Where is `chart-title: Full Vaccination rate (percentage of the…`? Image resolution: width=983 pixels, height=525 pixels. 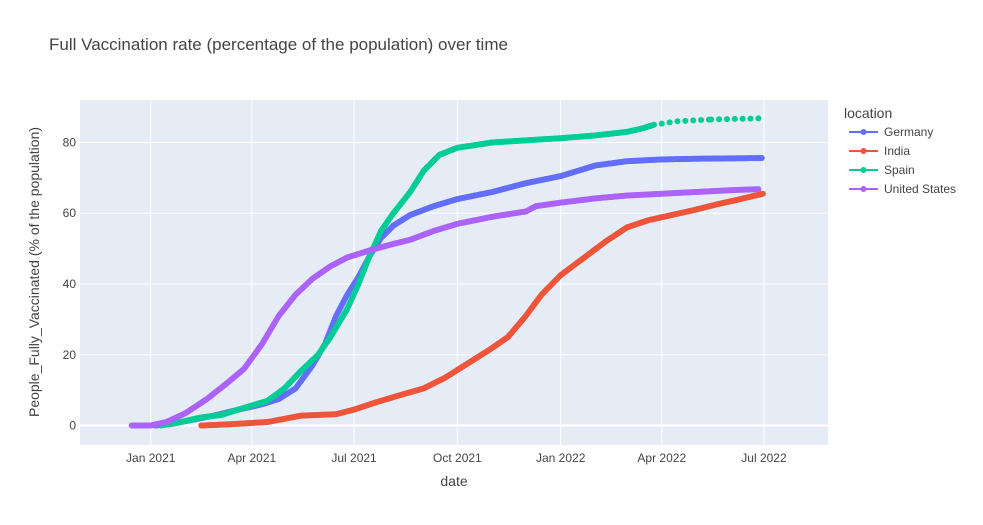
chart-title: Full Vaccination rate (percentage of the… is located at coordinates (278, 44).